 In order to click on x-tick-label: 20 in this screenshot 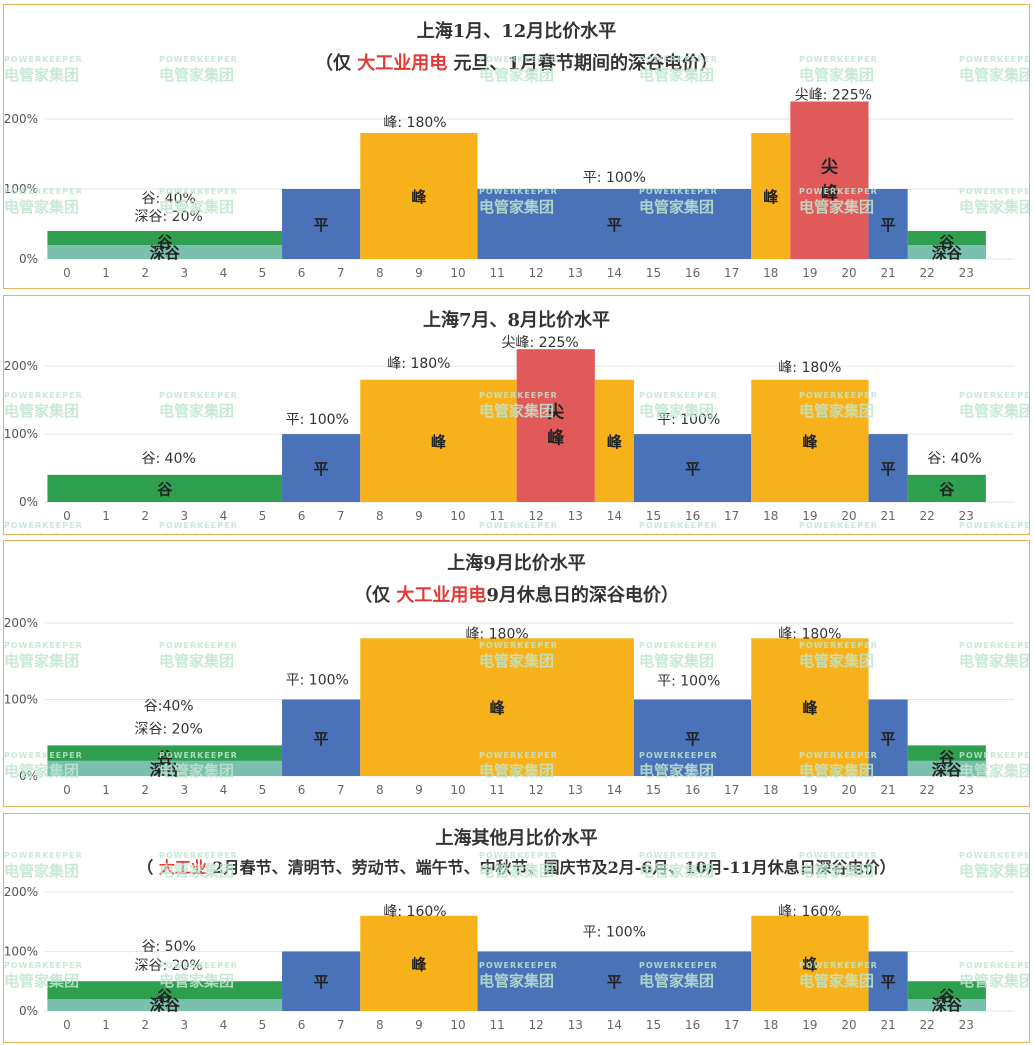, I will do `click(848, 1025)`.